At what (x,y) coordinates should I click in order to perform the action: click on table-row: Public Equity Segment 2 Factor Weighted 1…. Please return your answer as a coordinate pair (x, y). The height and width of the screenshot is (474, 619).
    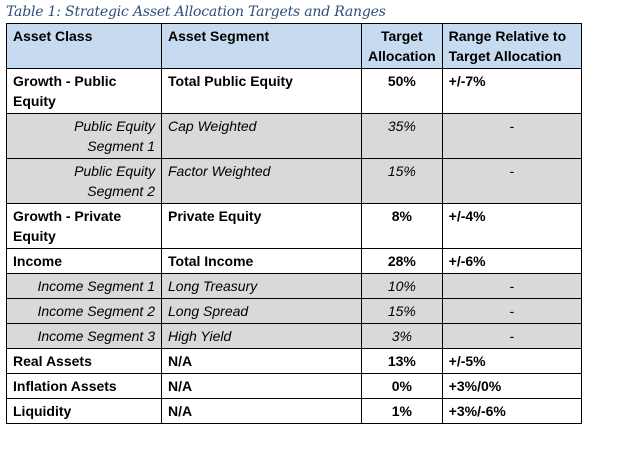
    Looking at the image, I should click on (294, 181).